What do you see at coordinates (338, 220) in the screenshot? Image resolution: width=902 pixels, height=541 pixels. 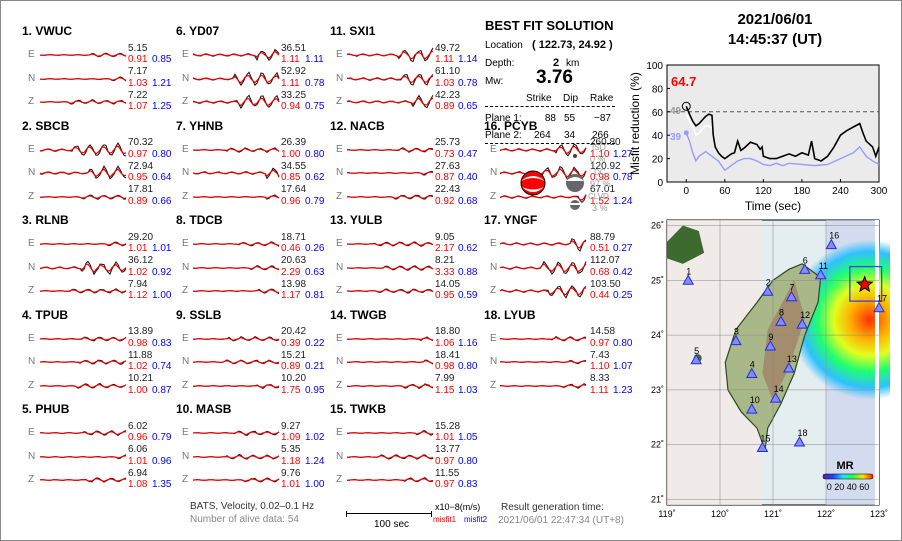 I see `station-number: 13.` at bounding box center [338, 220].